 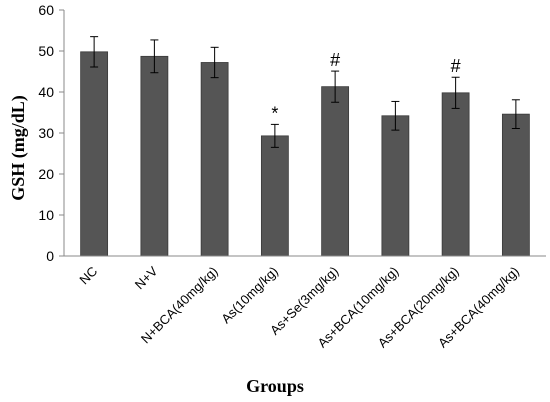 What do you see at coordinates (46, 133) in the screenshot?
I see `y-tick-label: 30` at bounding box center [46, 133].